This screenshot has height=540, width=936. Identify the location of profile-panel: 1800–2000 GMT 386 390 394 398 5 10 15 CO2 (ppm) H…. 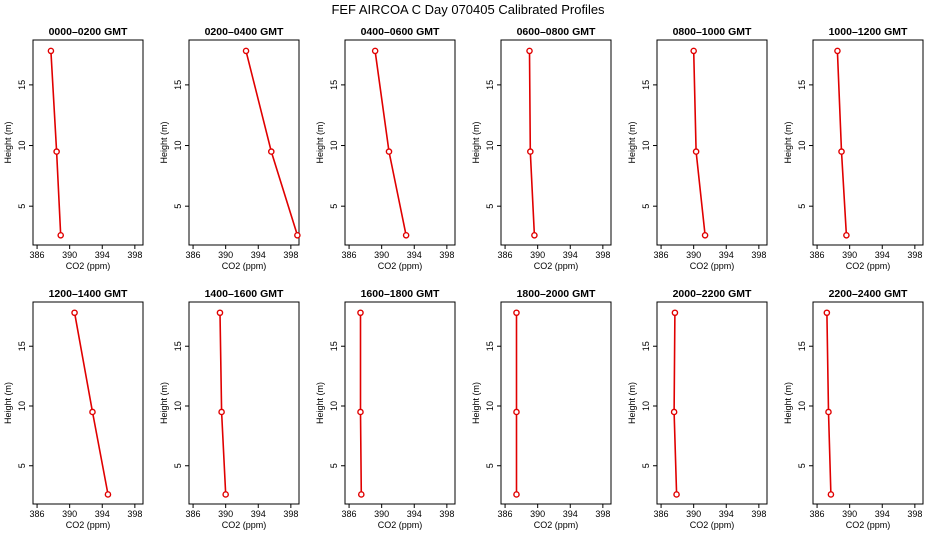
(541, 409).